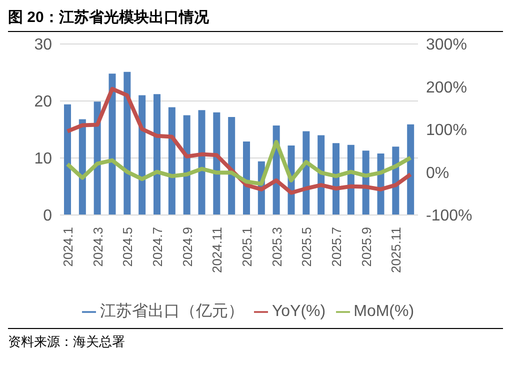 This screenshot has height=378, width=511. I want to click on x-tick-label: 2024.3, so click(98, 247).